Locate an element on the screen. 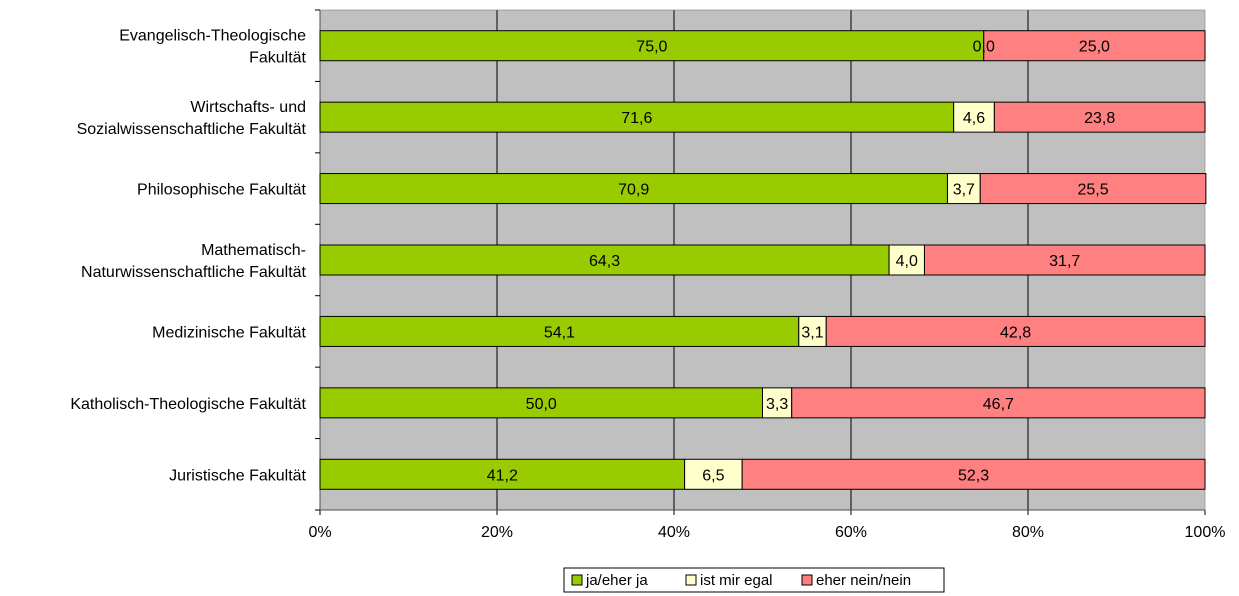 The height and width of the screenshot is (596, 1239). category-label: Naturwissenschaftliche Fakultät is located at coordinates (194, 272).